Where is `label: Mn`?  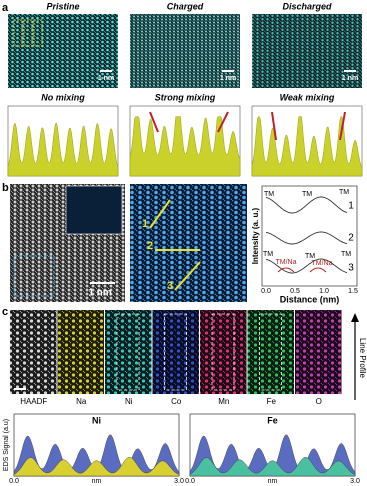 label: Mn is located at coordinates (223, 401).